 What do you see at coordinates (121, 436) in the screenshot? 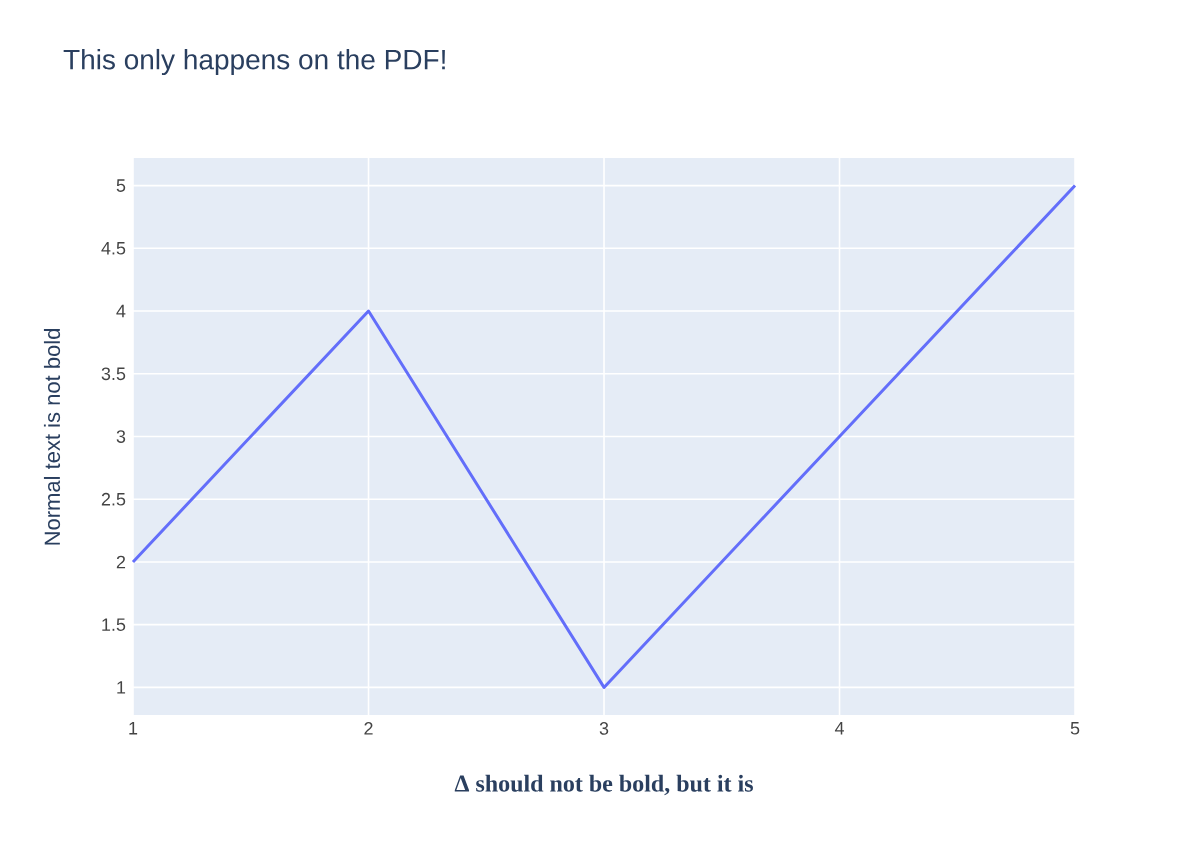
I see `y-tick-label: 3` at bounding box center [121, 436].